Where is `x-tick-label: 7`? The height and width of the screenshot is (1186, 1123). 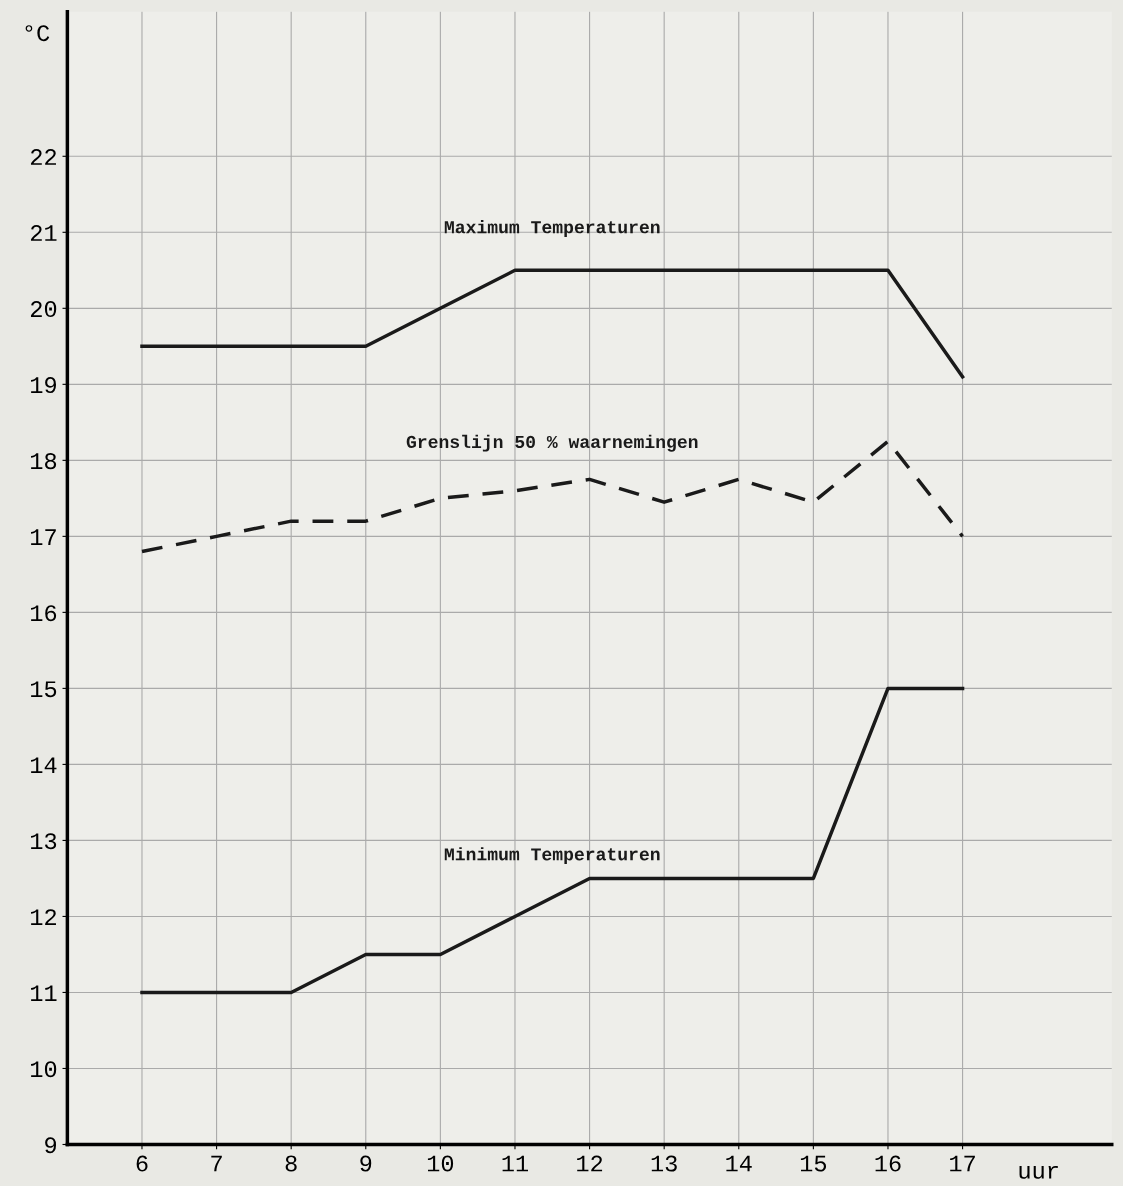
x-tick-label: 7 is located at coordinates (216, 1163).